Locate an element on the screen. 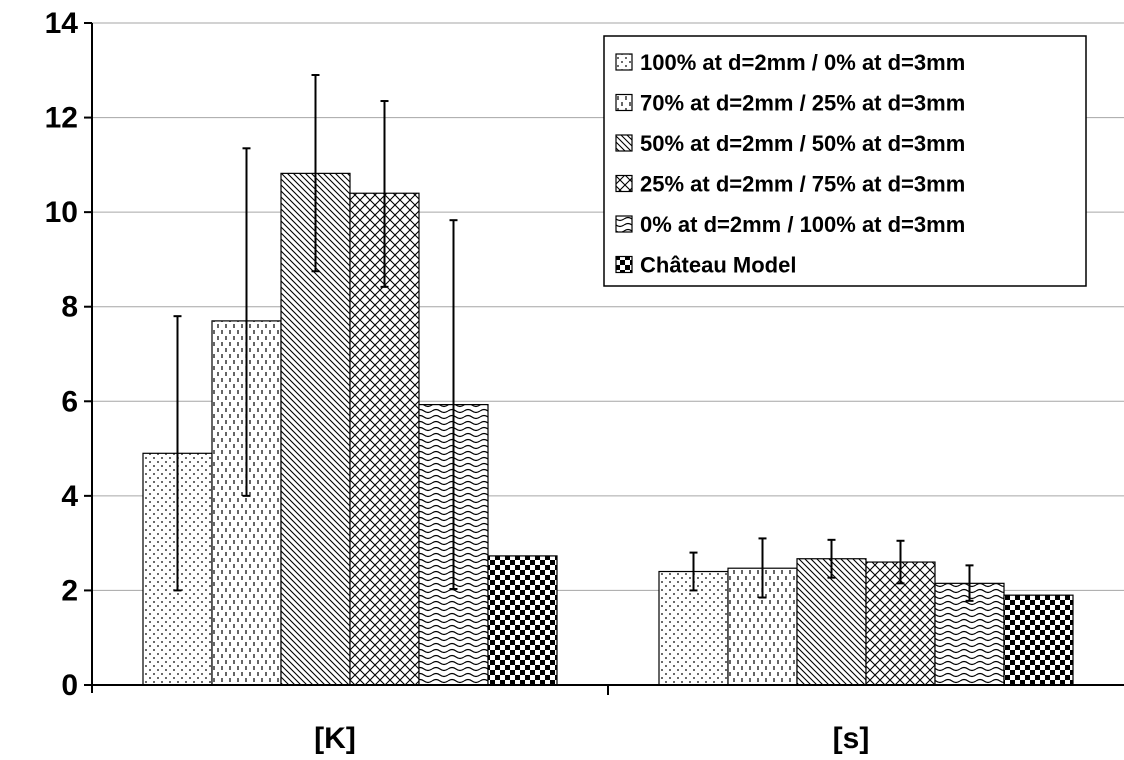 The height and width of the screenshot is (760, 1124). y-tick-label: 10 is located at coordinates (61, 212).